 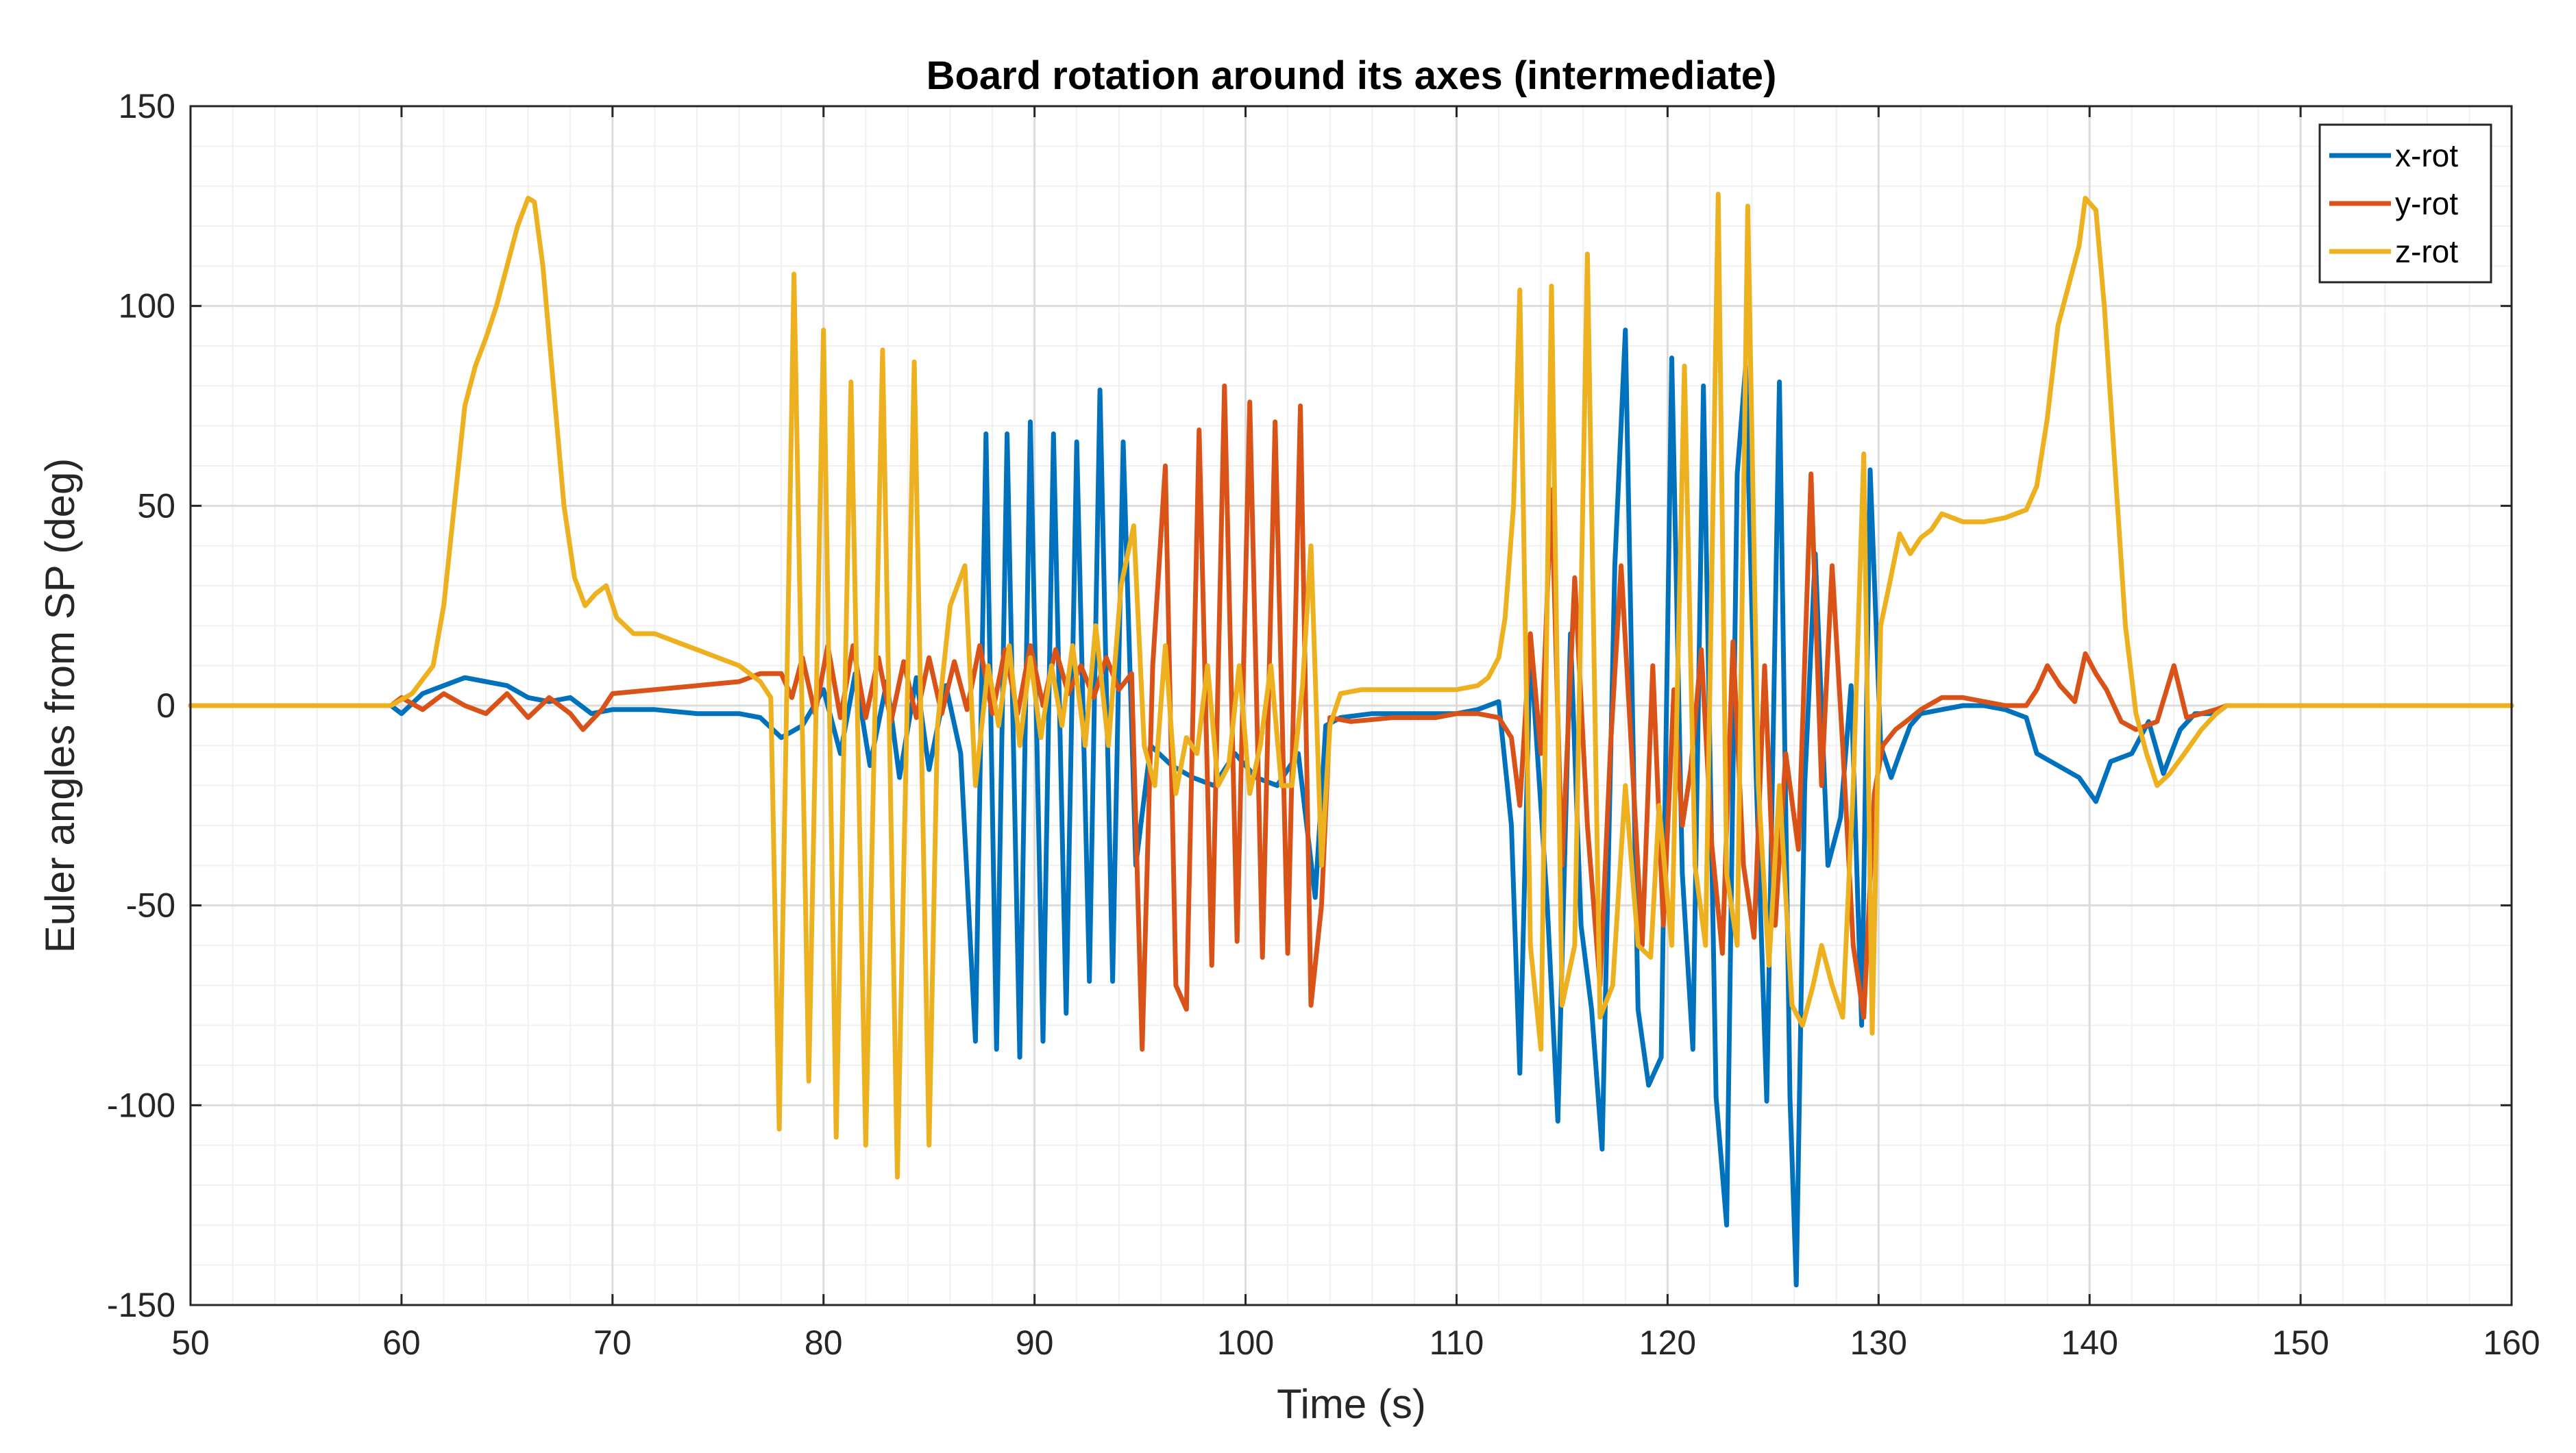 I want to click on y-tick-label: 150, so click(x=147, y=106).